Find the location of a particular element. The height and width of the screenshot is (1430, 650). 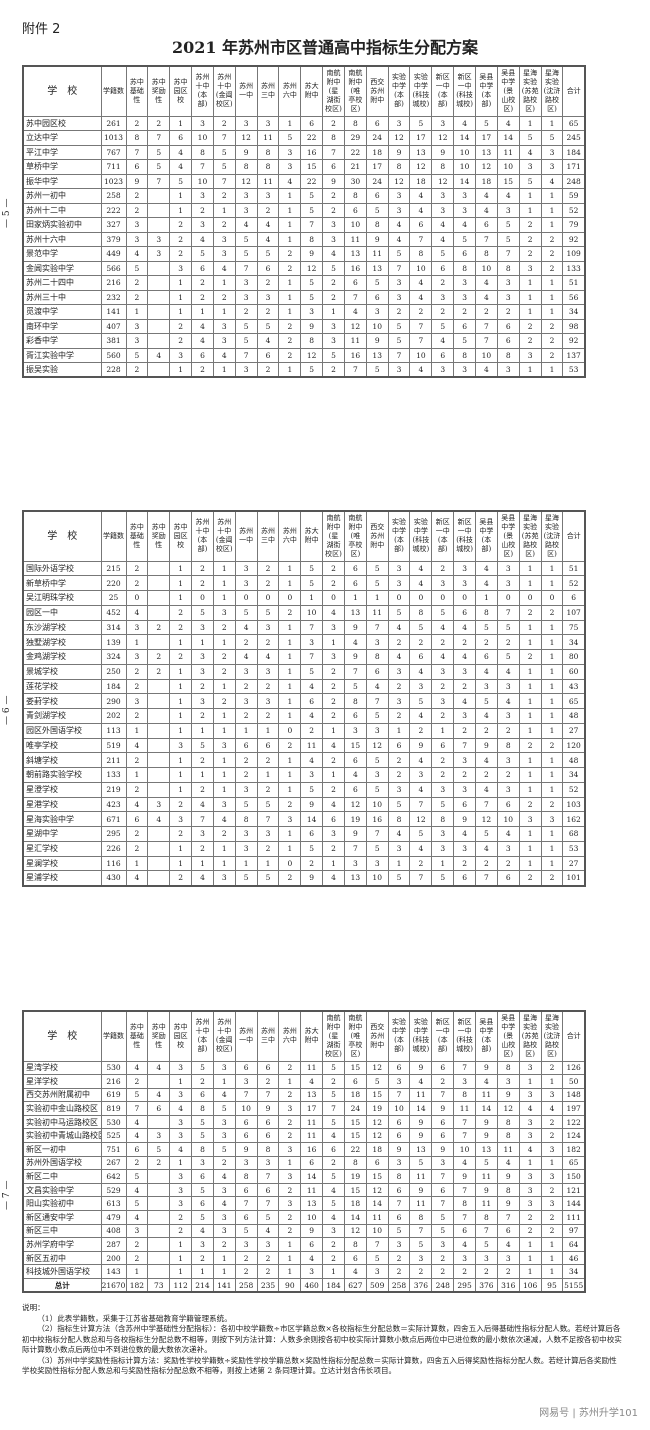

cell-value: 19 is located at coordinates (377, 1108).